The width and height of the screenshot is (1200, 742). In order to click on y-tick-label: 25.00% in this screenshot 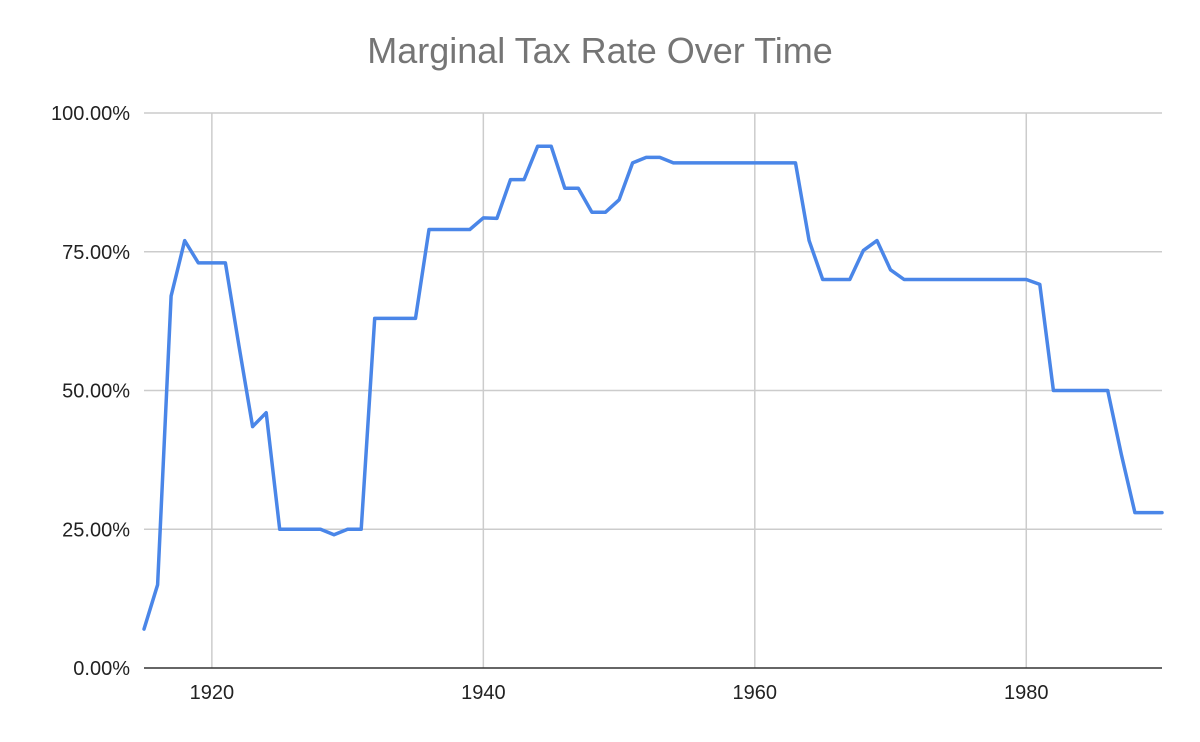, I will do `click(96, 530)`.